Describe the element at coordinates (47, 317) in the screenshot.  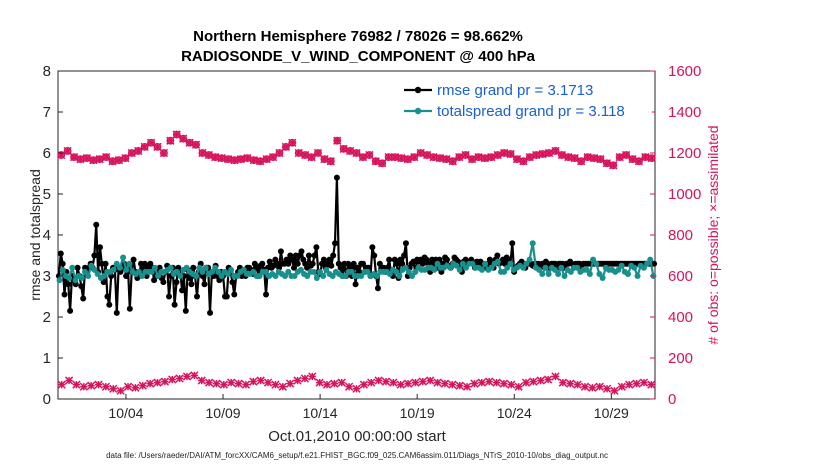
I see `y-tick-left-label: 2` at that location.